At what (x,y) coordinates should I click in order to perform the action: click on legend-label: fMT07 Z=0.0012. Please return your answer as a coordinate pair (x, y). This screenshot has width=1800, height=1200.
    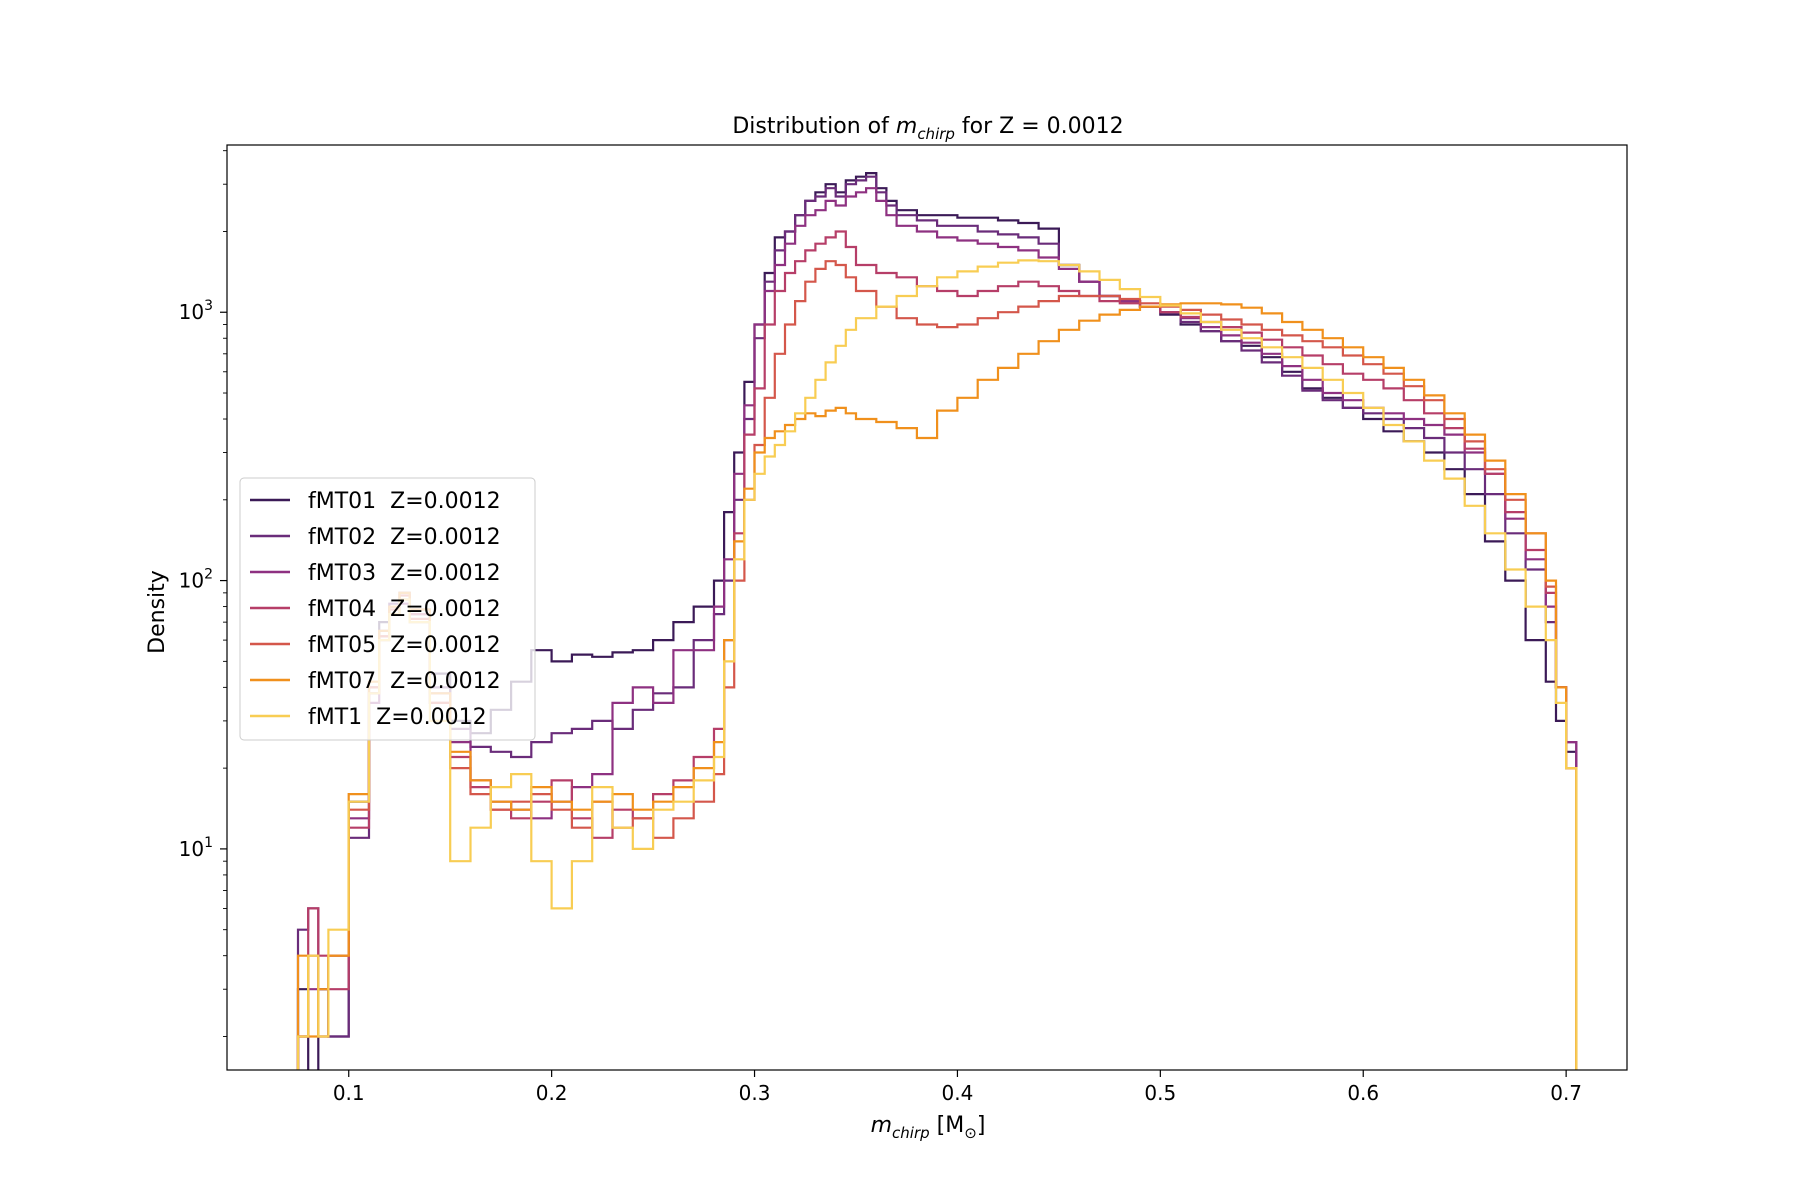
    Looking at the image, I should click on (404, 681).